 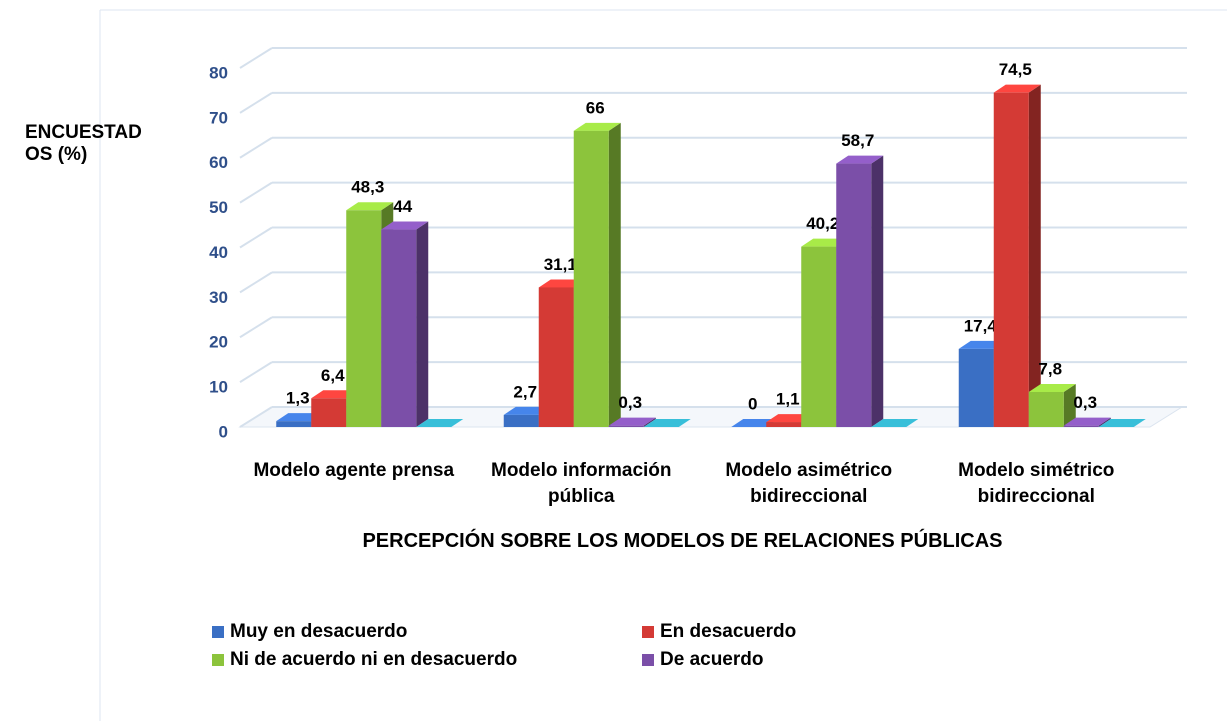 What do you see at coordinates (218, 117) in the screenshot?
I see `y-tick-label: 70` at bounding box center [218, 117].